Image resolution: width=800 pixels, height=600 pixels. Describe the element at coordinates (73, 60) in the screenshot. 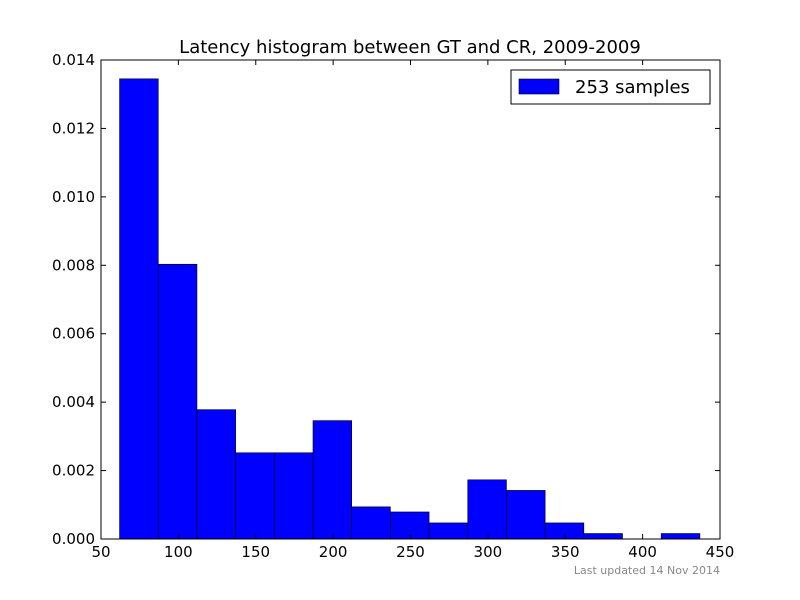

I see `y-tick-label: 0.014` at that location.